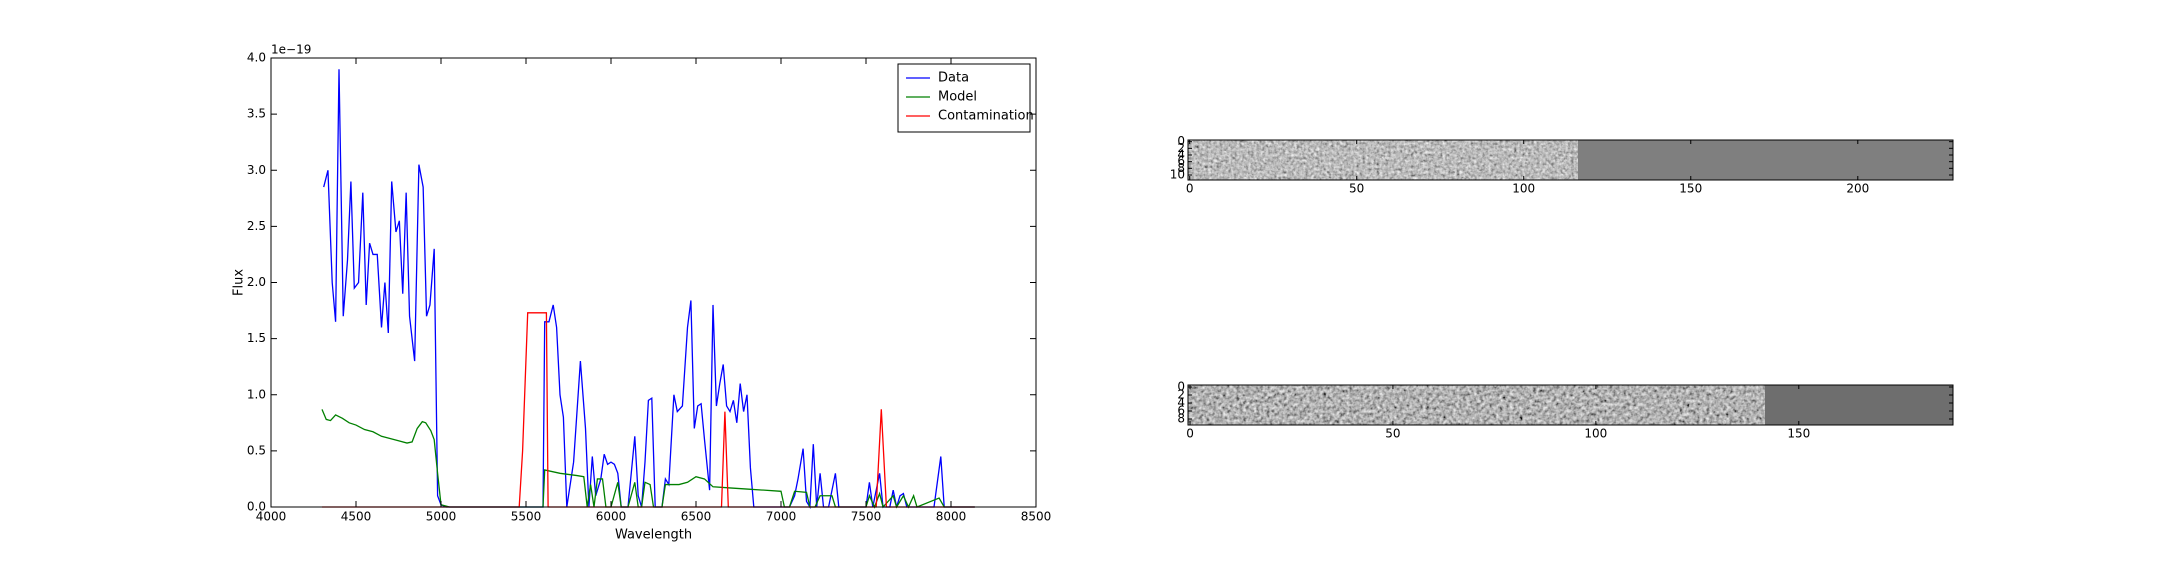 This screenshot has width=2160, height=576. I want to click on legend-label: Data, so click(953, 78).